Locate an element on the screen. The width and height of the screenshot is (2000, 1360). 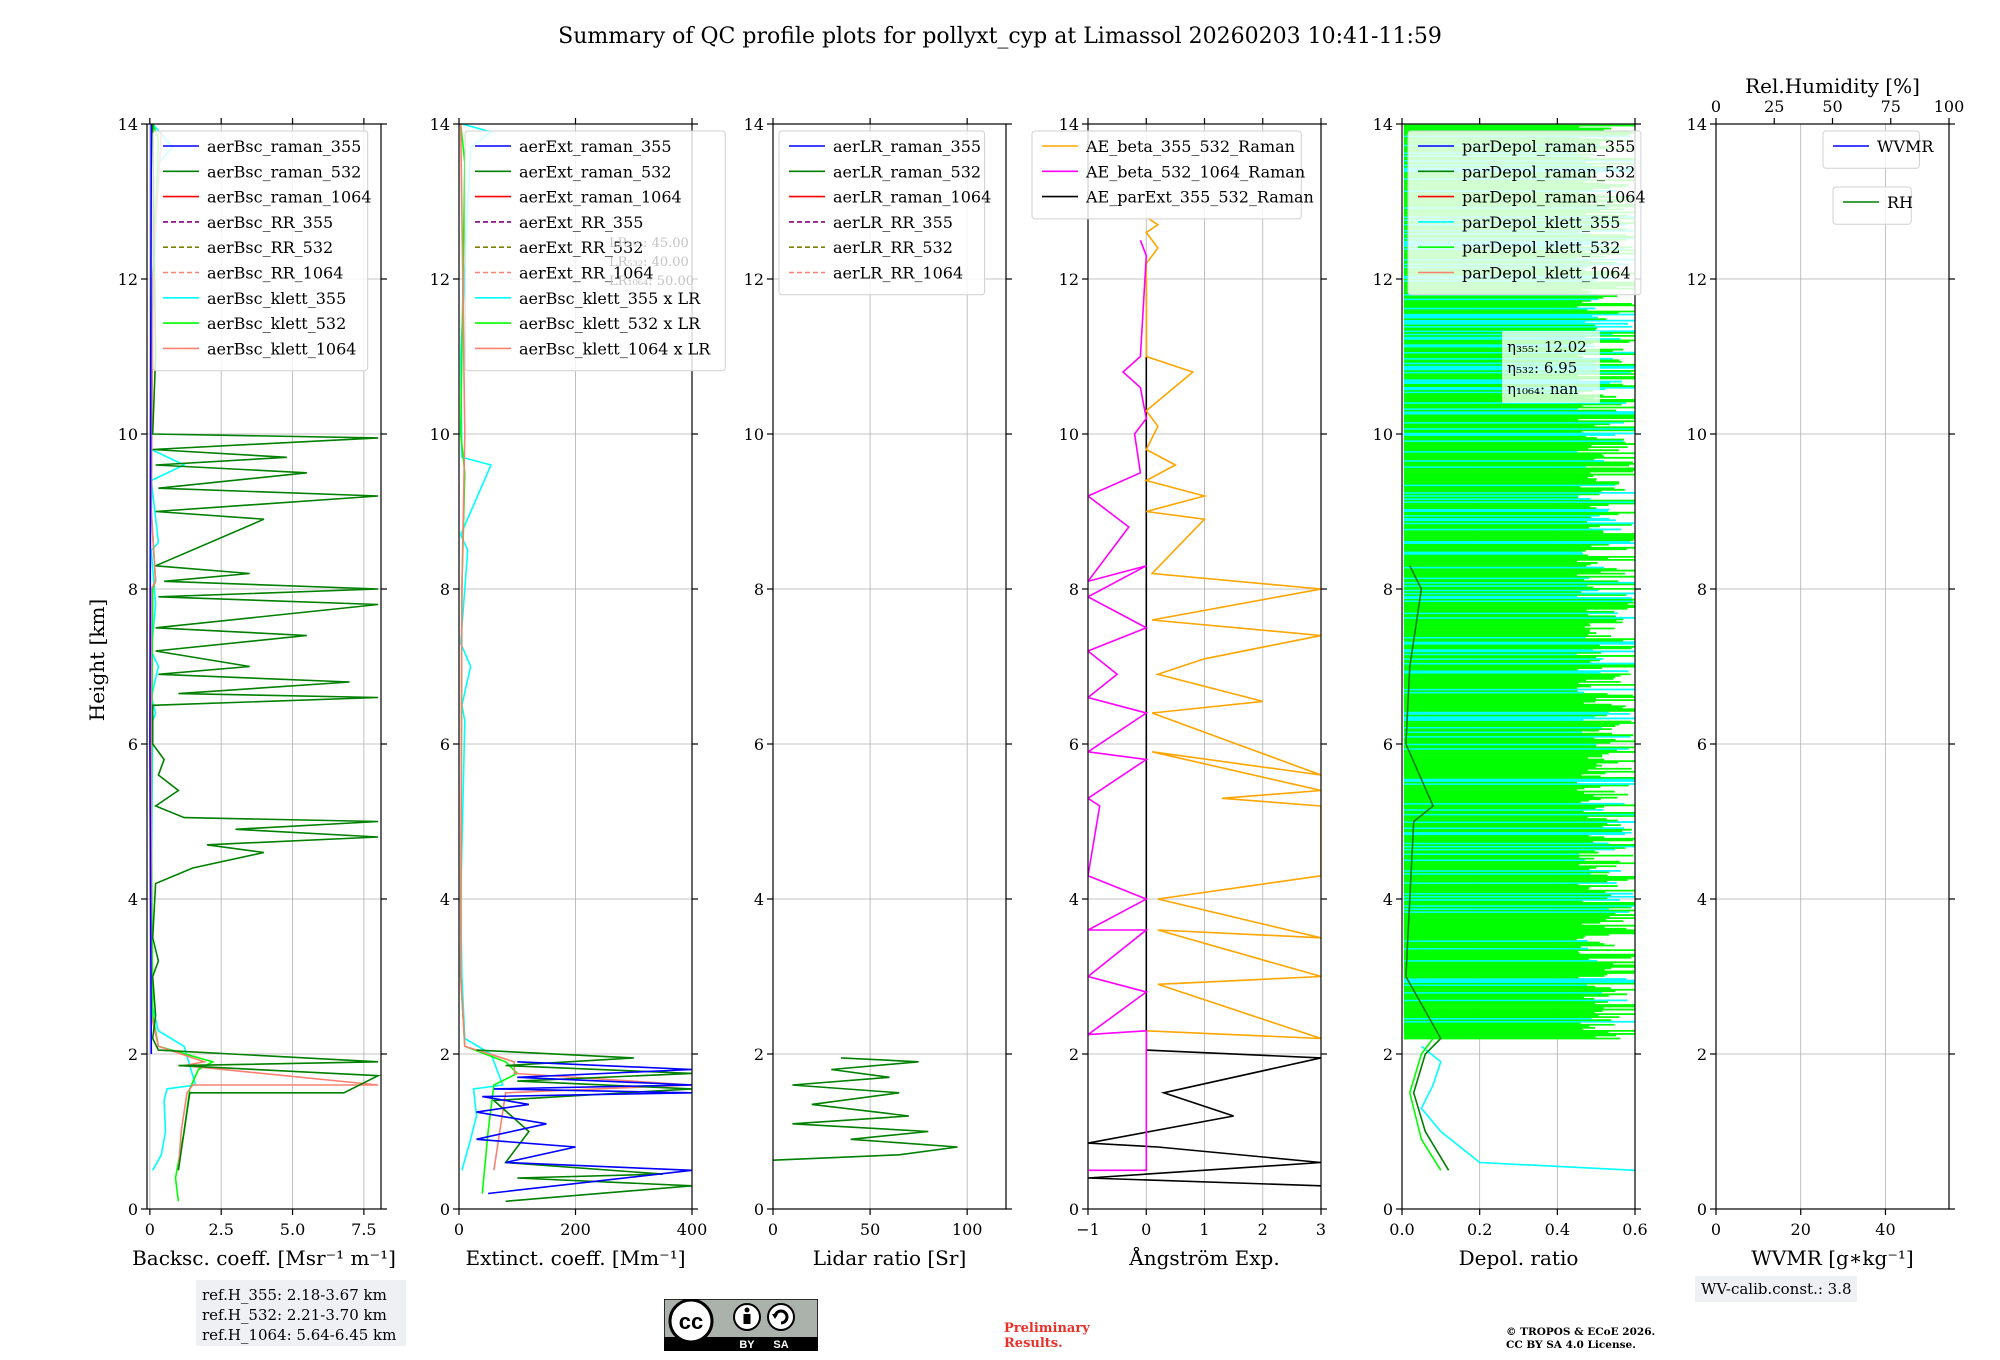
x-axis-label: Backsc. coeff. [Msr⁻¹ m⁻¹] is located at coordinates (264, 1258).